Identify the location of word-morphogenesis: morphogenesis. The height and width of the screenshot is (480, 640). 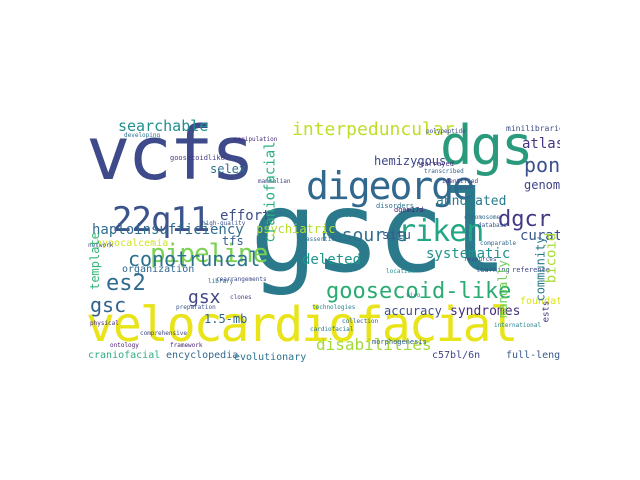
(399, 342).